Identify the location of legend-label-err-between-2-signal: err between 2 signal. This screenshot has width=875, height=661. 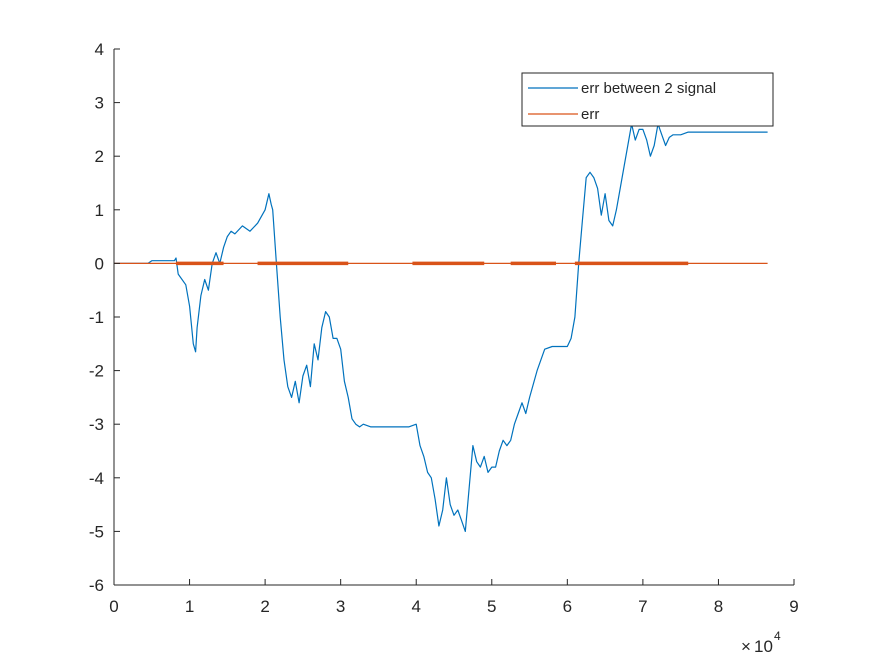
(648, 88).